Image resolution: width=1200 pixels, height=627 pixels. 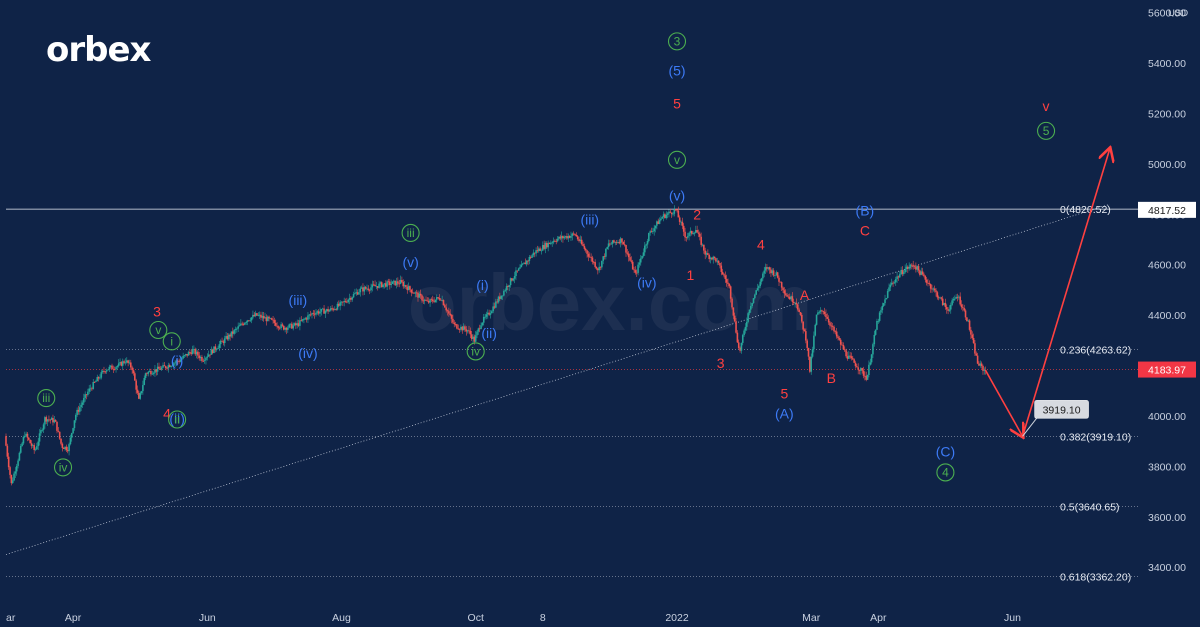 What do you see at coordinates (1167, 316) in the screenshot?
I see `y-tick-label: 4400.00` at bounding box center [1167, 316].